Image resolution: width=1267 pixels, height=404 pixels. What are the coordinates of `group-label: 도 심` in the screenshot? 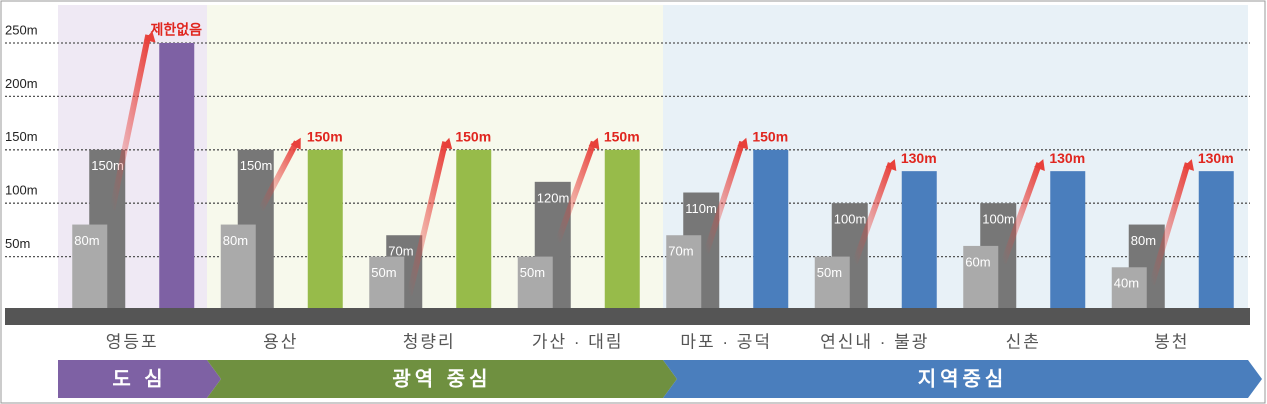 It's located at (139, 378).